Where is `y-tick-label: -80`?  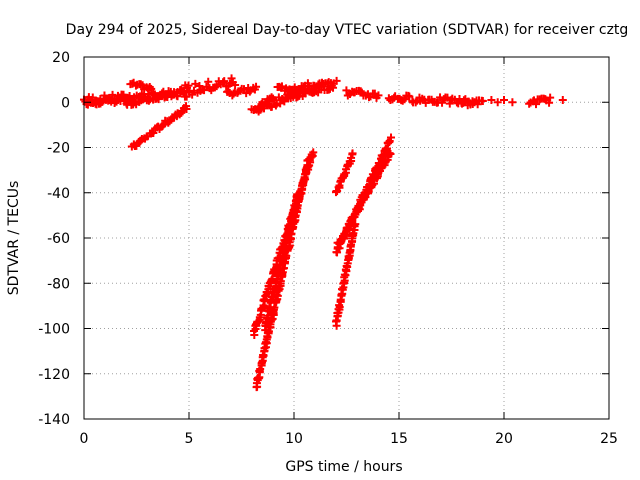 y-tick-label: -80 is located at coordinates (58, 284).